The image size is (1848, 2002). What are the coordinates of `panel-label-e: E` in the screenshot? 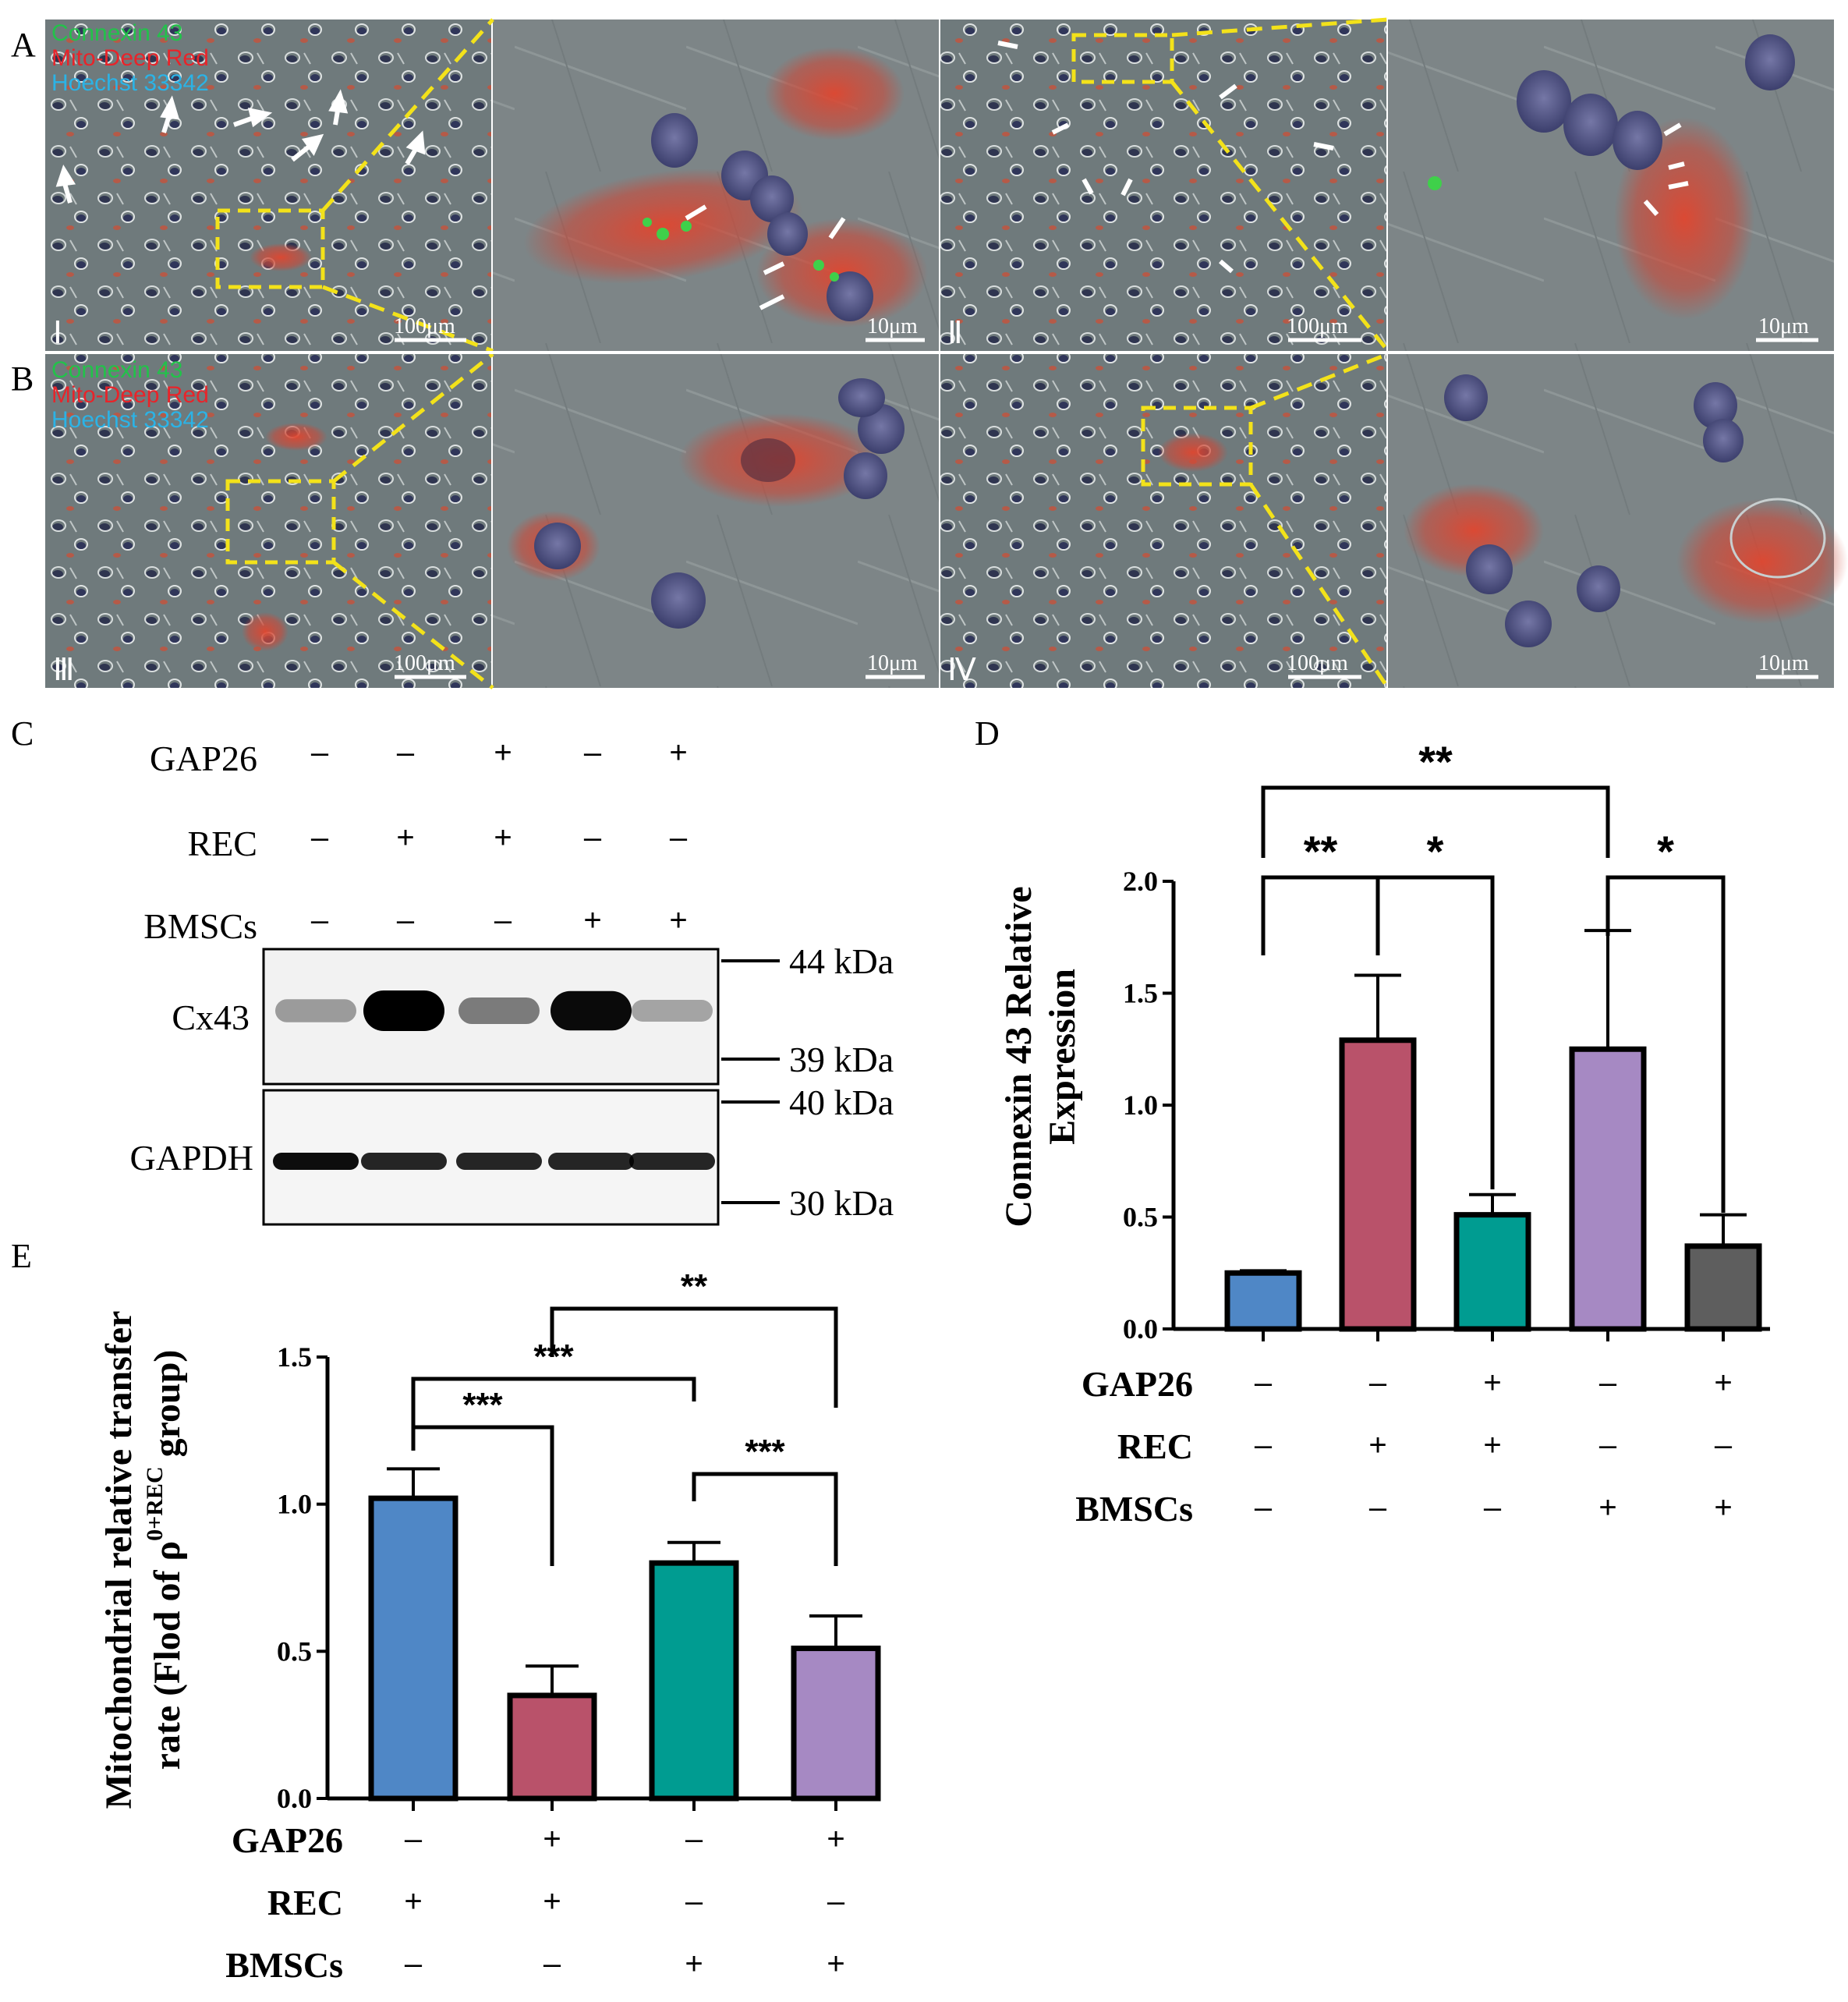 It's located at (22, 1256).